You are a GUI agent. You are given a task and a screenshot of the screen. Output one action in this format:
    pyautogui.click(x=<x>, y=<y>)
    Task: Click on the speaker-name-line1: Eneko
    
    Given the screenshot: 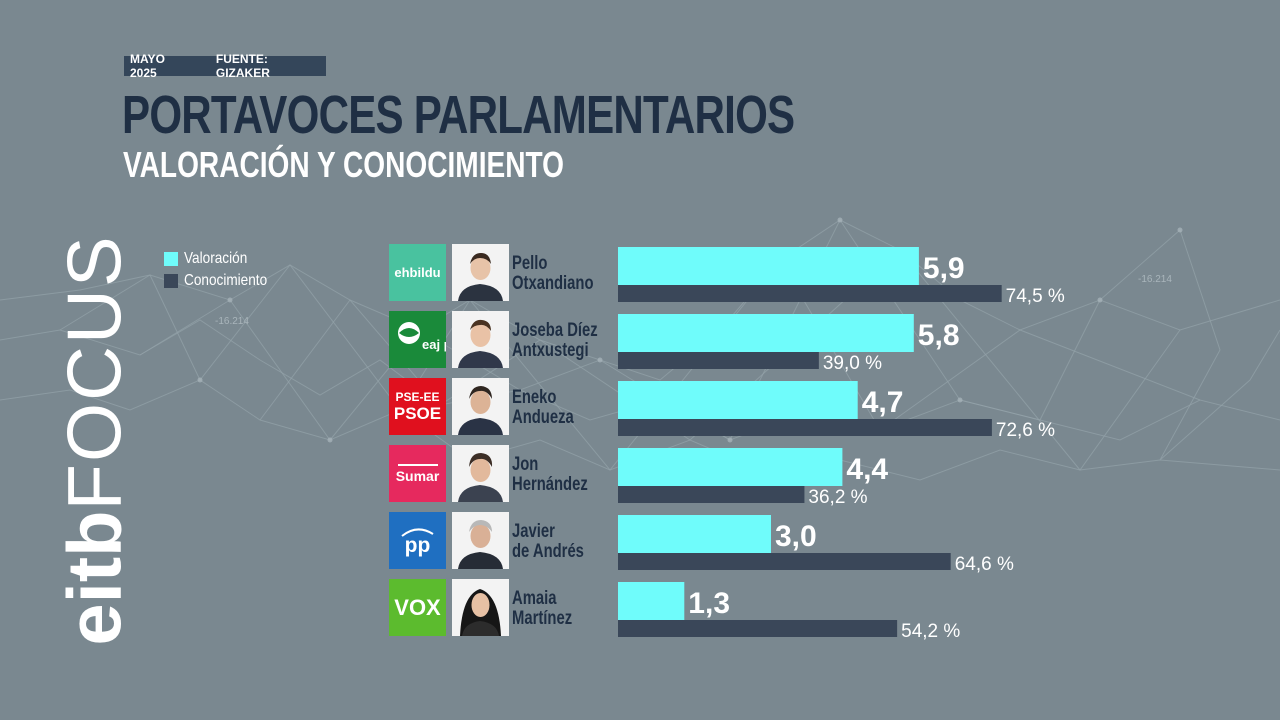 What is the action you would take?
    pyautogui.click(x=534, y=397)
    